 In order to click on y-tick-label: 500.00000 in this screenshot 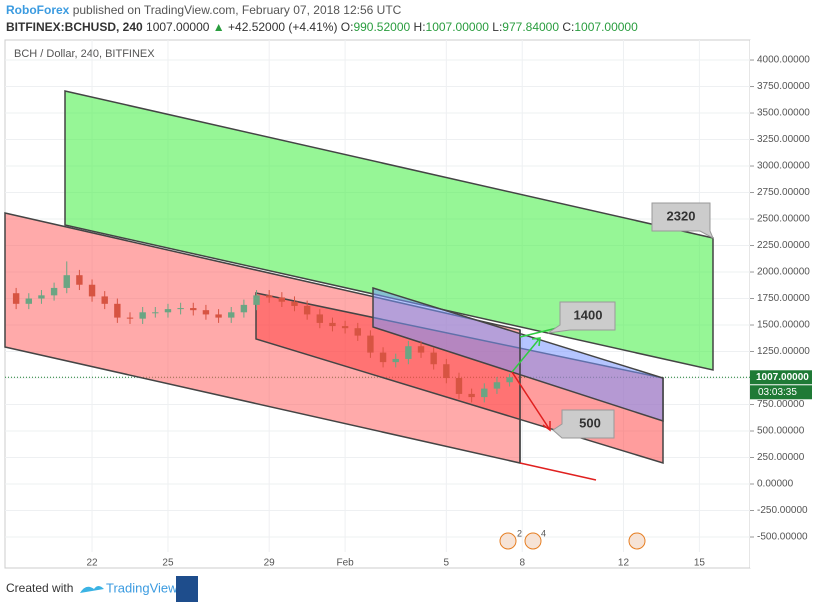, I will do `click(781, 431)`.